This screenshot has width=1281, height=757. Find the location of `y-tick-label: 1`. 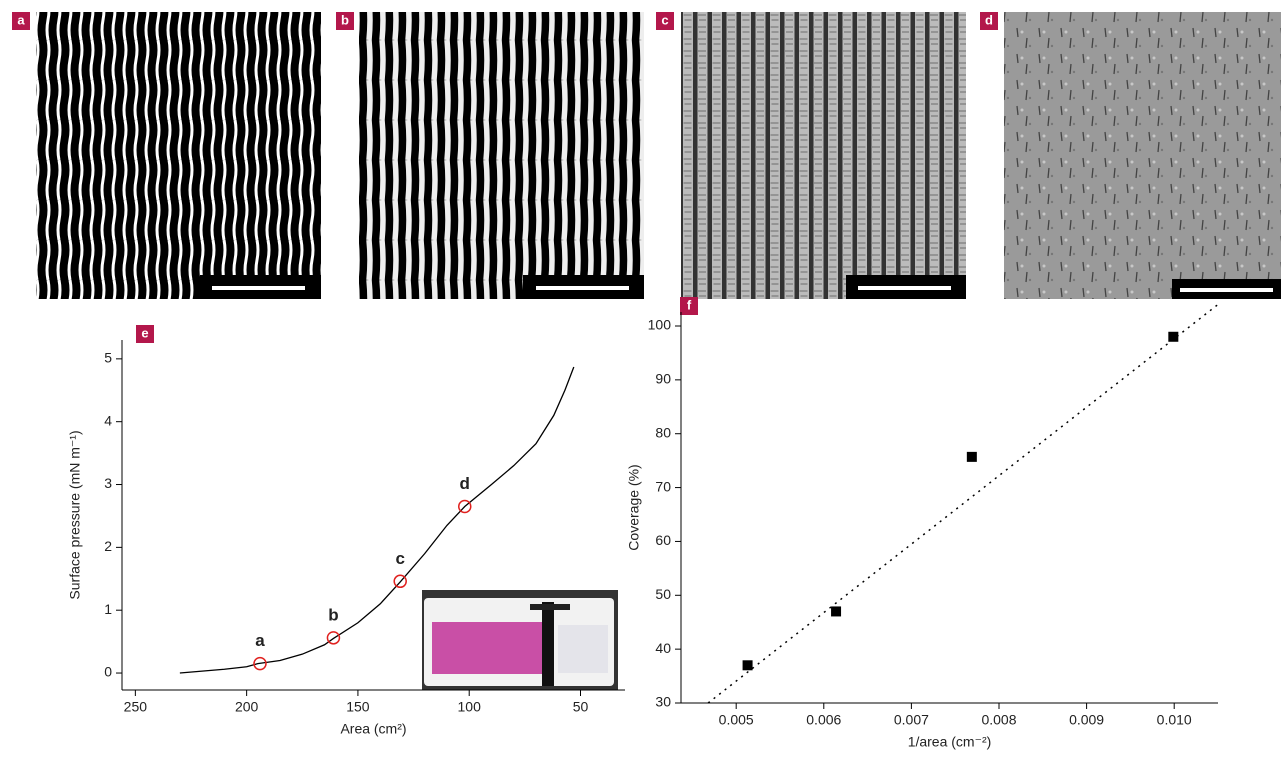

y-tick-label: 1 is located at coordinates (108, 609).